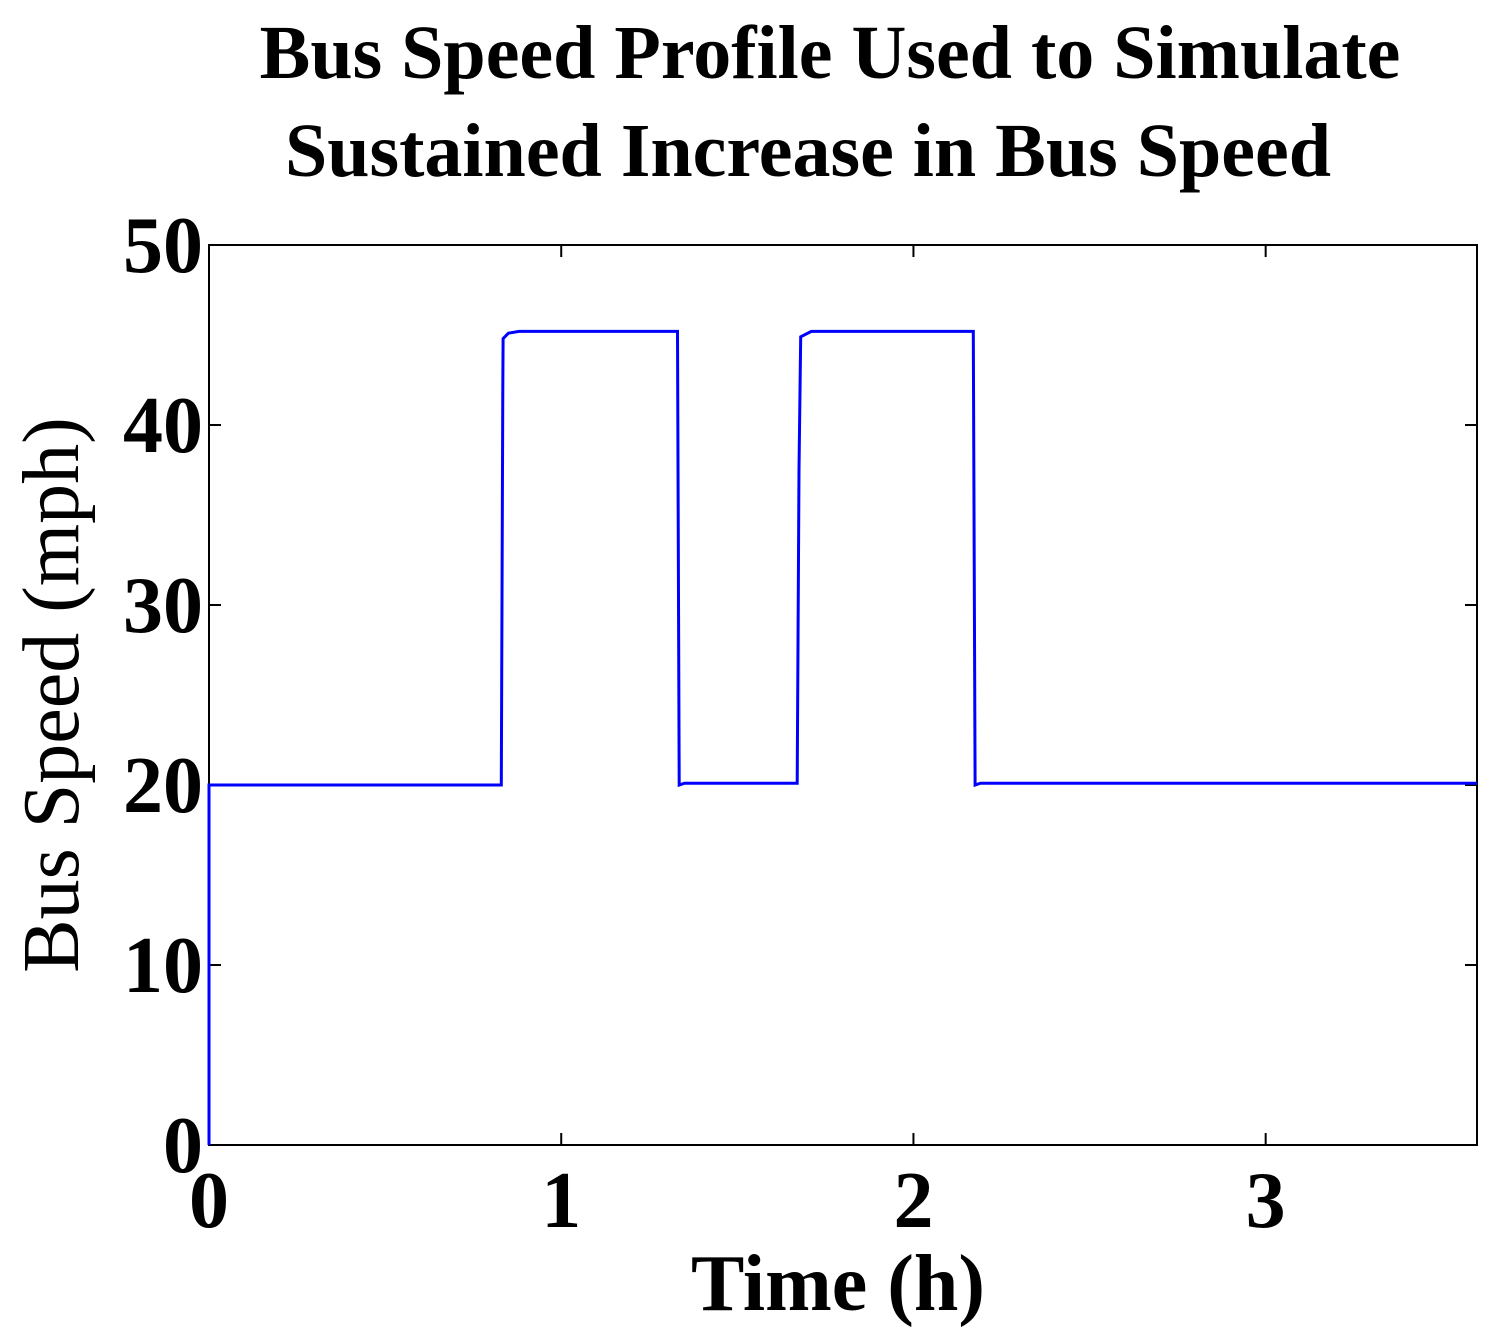 Image resolution: width=1494 pixels, height=1341 pixels. Describe the element at coordinates (1266, 1201) in the screenshot. I see `x-tick-label-3: 3` at that location.